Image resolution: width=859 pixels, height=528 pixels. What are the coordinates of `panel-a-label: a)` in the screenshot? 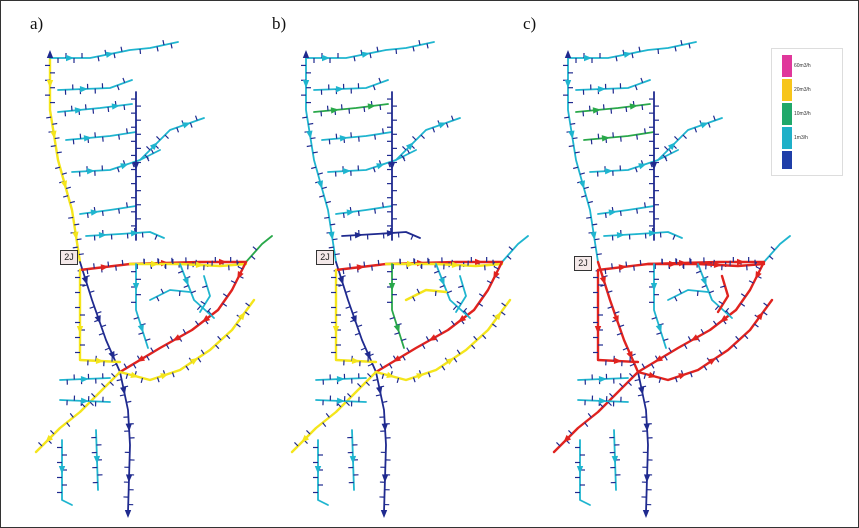 It's located at (37, 23).